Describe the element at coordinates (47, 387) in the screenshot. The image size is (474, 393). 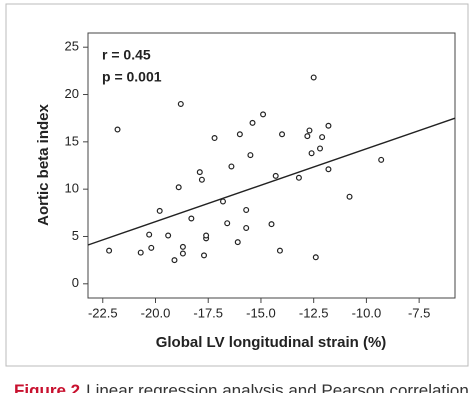
I see `caption-label: Figure 2` at that location.